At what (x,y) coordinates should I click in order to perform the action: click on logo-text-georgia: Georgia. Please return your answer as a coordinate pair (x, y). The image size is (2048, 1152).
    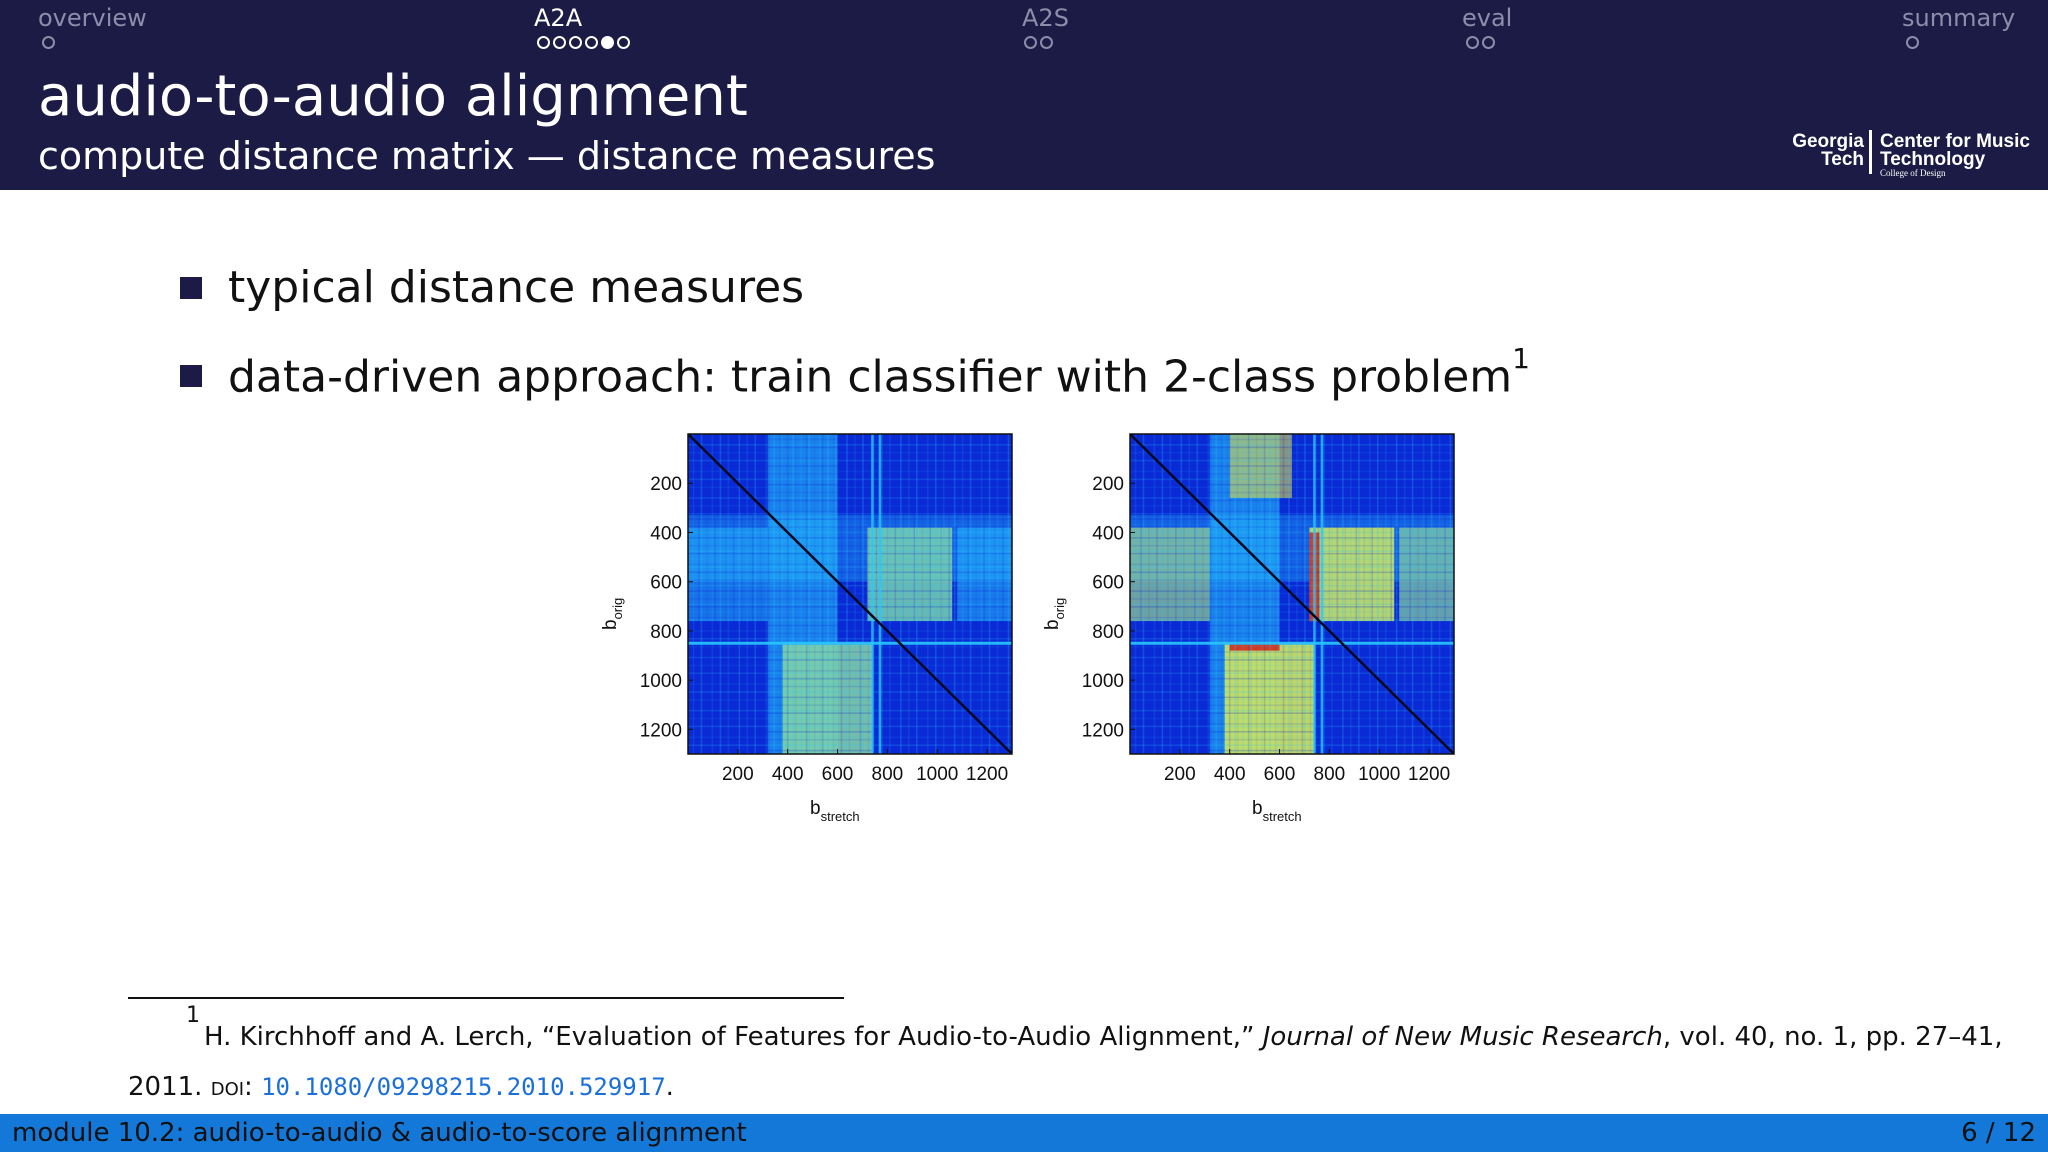
    Looking at the image, I should click on (1828, 141).